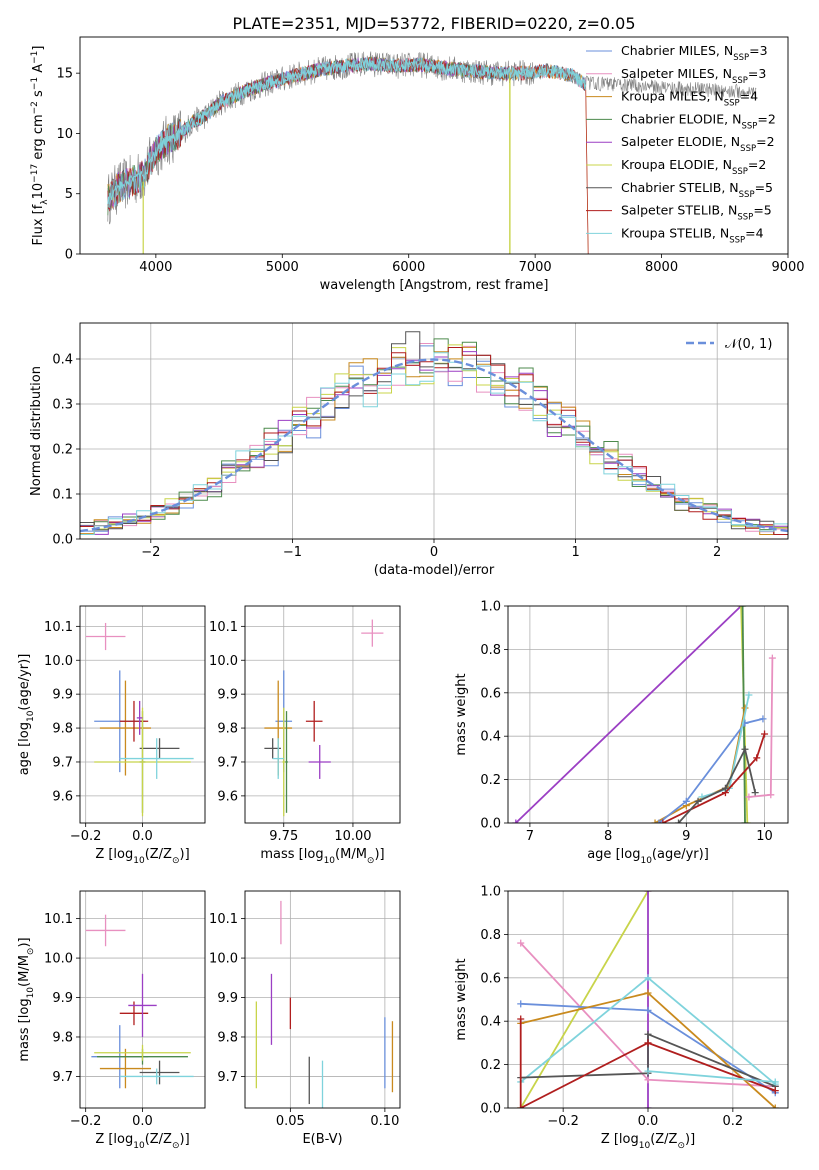 The image size is (819, 1170). I want to click on weight_vs_age-xlabel: age [log10(age/yr)], so click(648, 856).